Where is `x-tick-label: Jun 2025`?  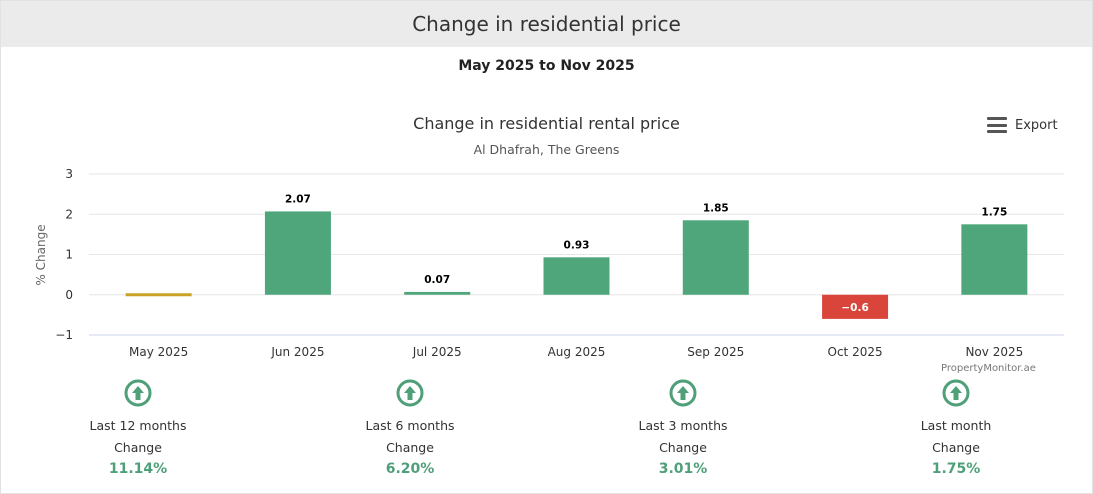
x-tick-label: Jun 2025 is located at coordinates (297, 352).